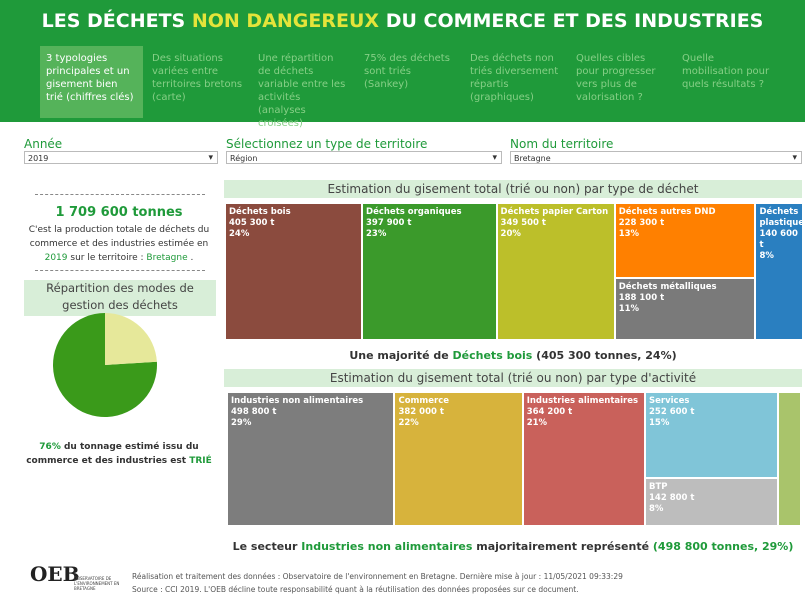 Image resolution: width=805 pixels, height=606 pixels. Describe the element at coordinates (239, 234) in the screenshot. I see `cell-share: 24%` at that location.